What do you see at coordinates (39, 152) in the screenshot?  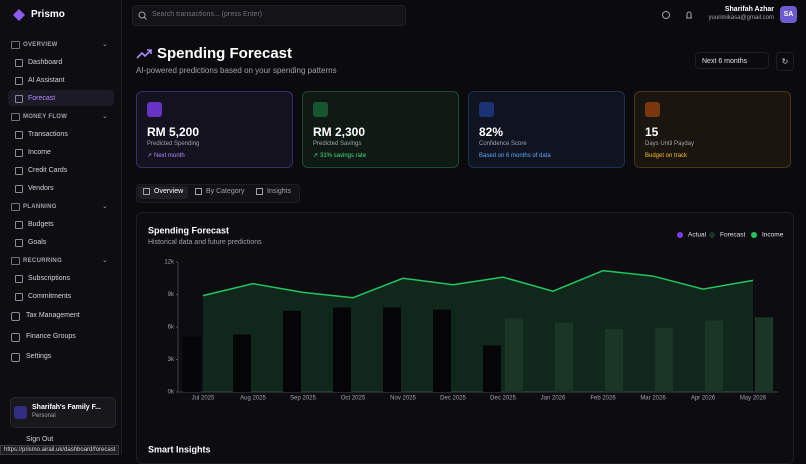 I see `nav-item: Income` at bounding box center [39, 152].